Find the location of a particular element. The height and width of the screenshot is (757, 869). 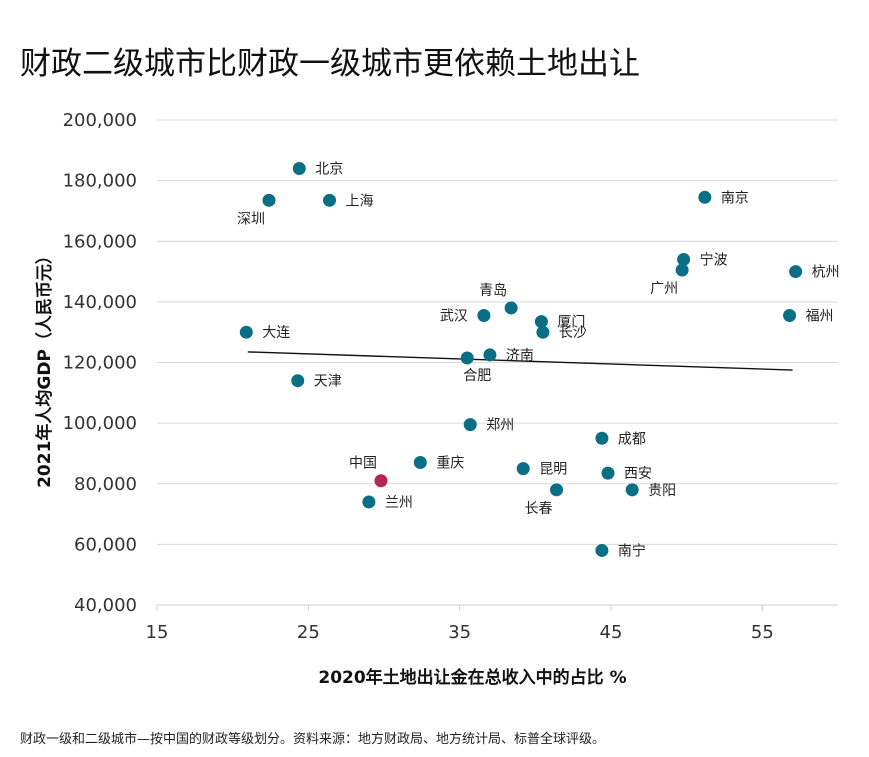

point-label: 长春 is located at coordinates (539, 509).